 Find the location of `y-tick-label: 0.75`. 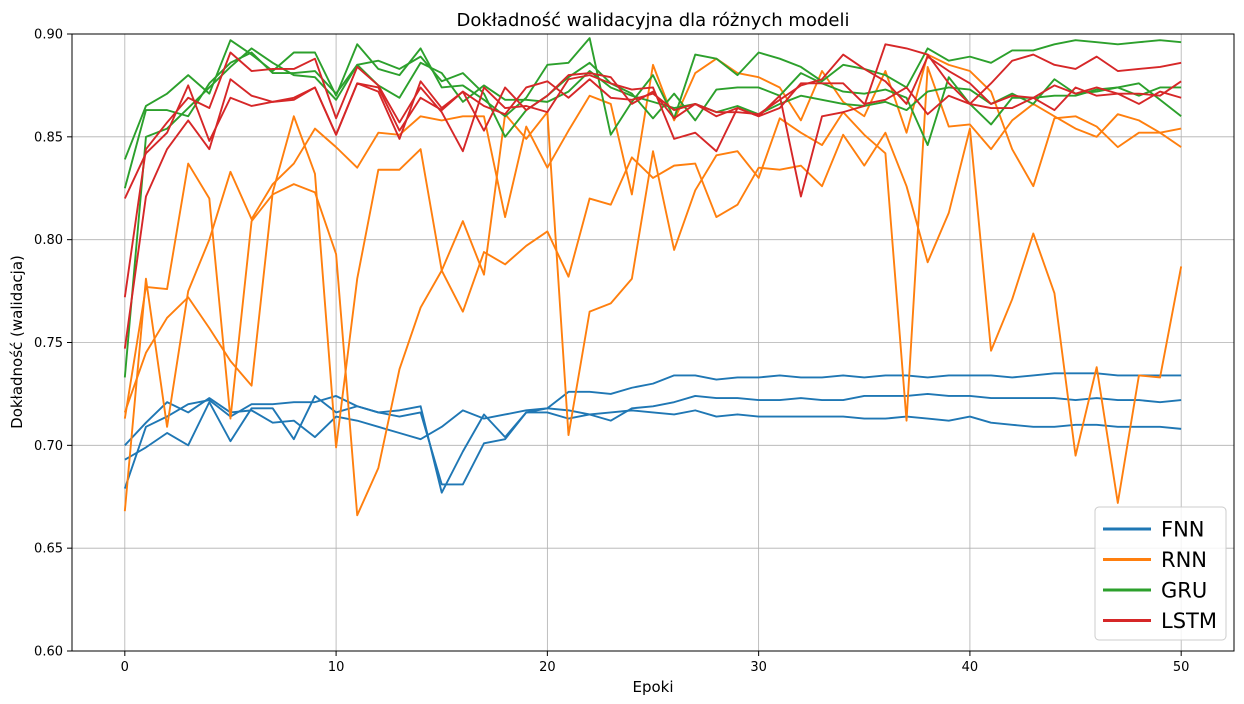

y-tick-label: 0.75 is located at coordinates (48, 343).